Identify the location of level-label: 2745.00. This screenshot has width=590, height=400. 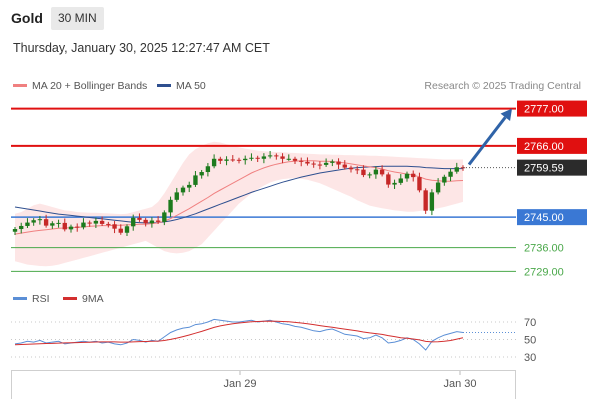
(544, 218).